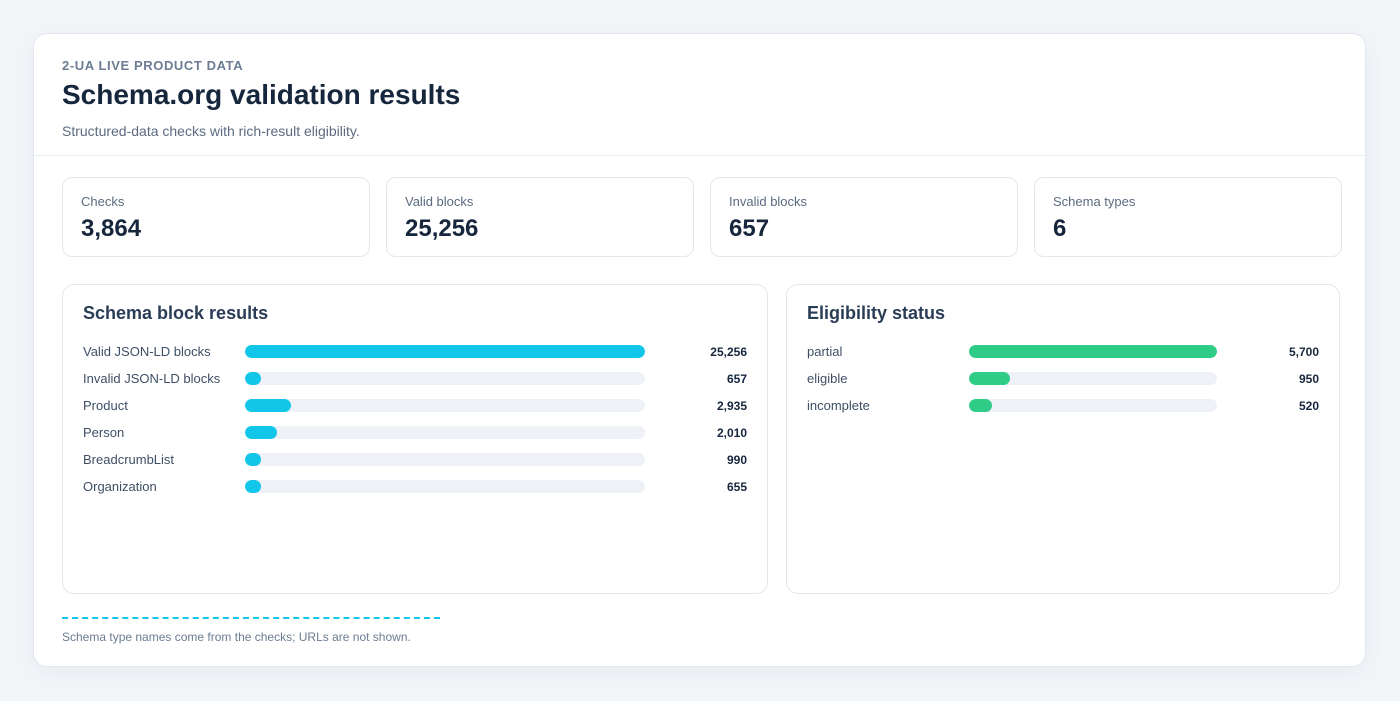 Image resolution: width=1400 pixels, height=701 pixels. What do you see at coordinates (105, 405) in the screenshot?
I see `bar-label: Product` at bounding box center [105, 405].